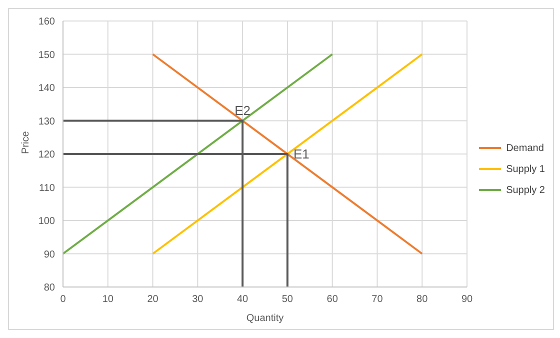 This screenshot has height=338, width=560. What do you see at coordinates (47, 22) in the screenshot?
I see `y-tick-label: 160` at bounding box center [47, 22].